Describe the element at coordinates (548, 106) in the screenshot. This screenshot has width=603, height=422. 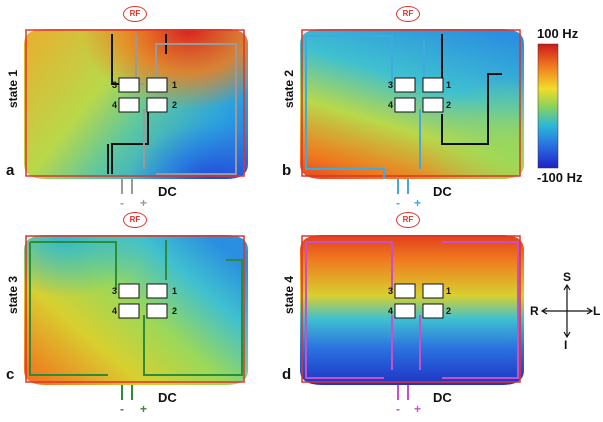
I see `colorbar` at that location.